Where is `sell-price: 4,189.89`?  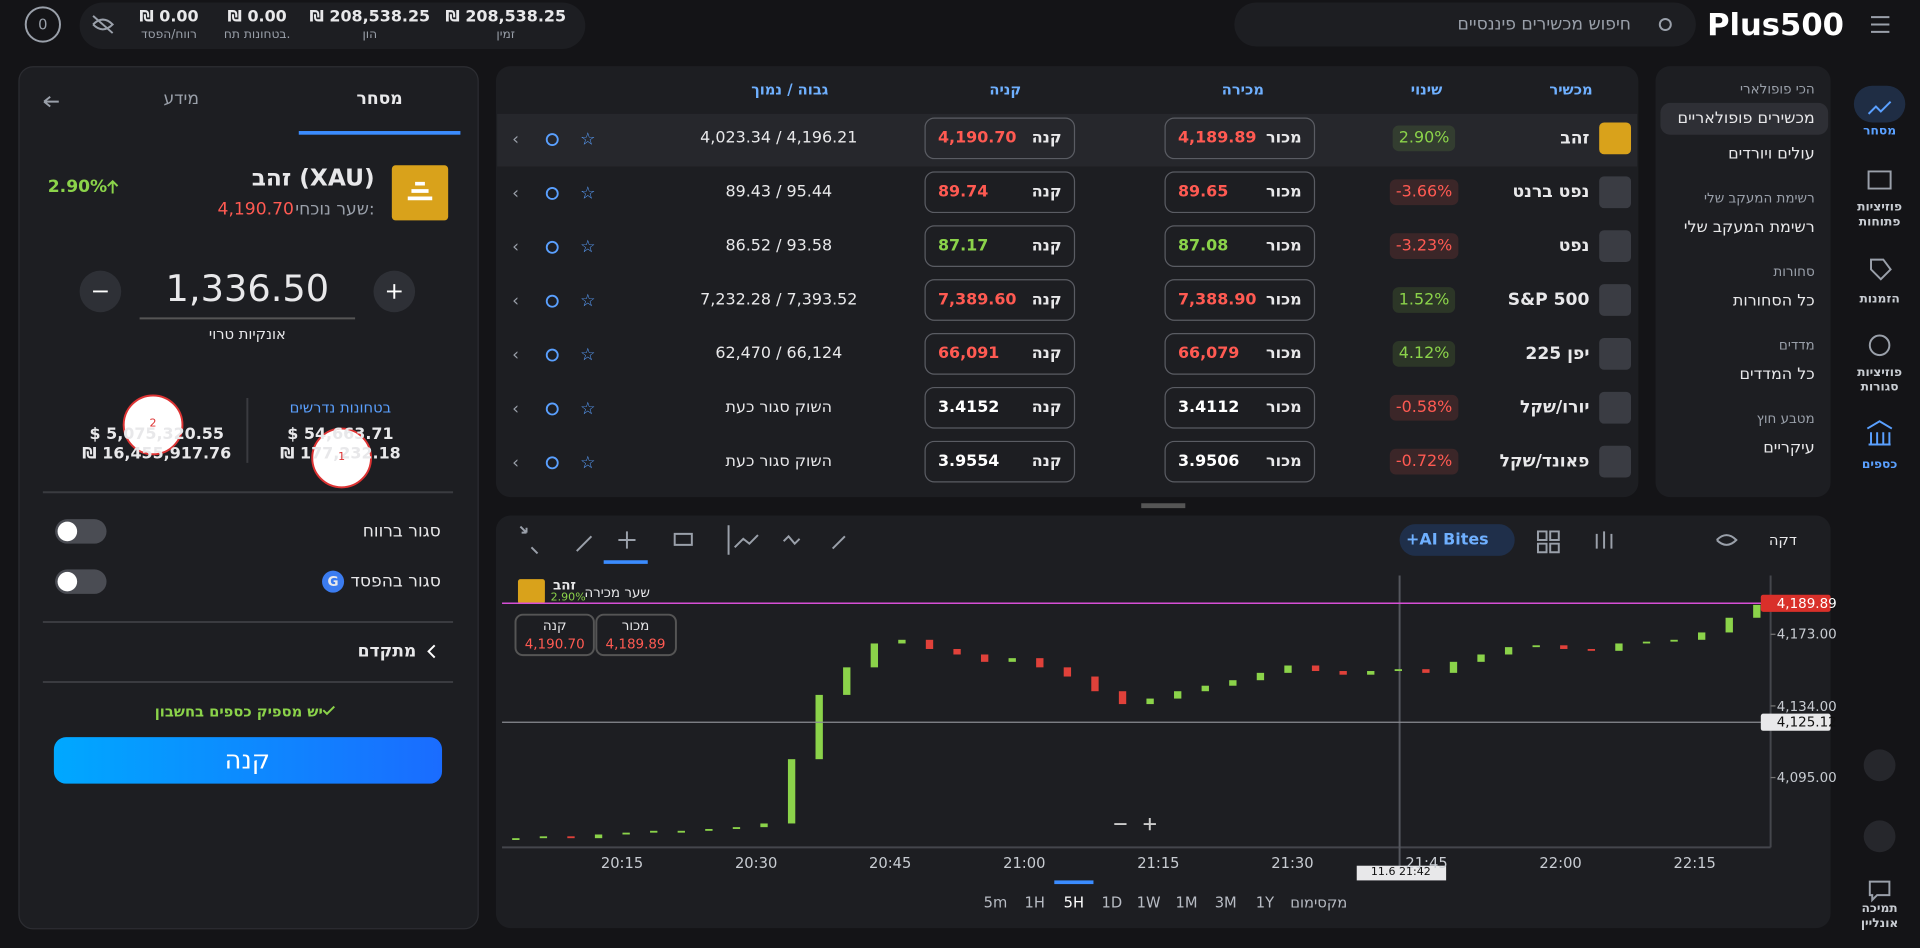 sell-price: 4,189.89 is located at coordinates (1217, 138).